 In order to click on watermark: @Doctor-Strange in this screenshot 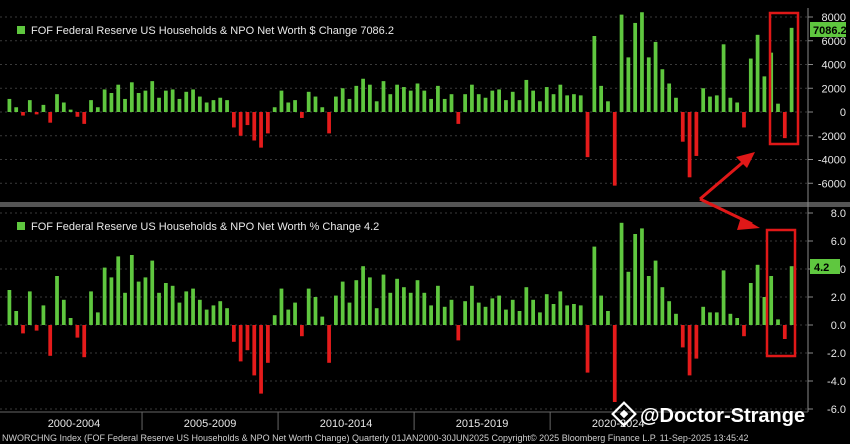, I will do `click(708, 414)`.